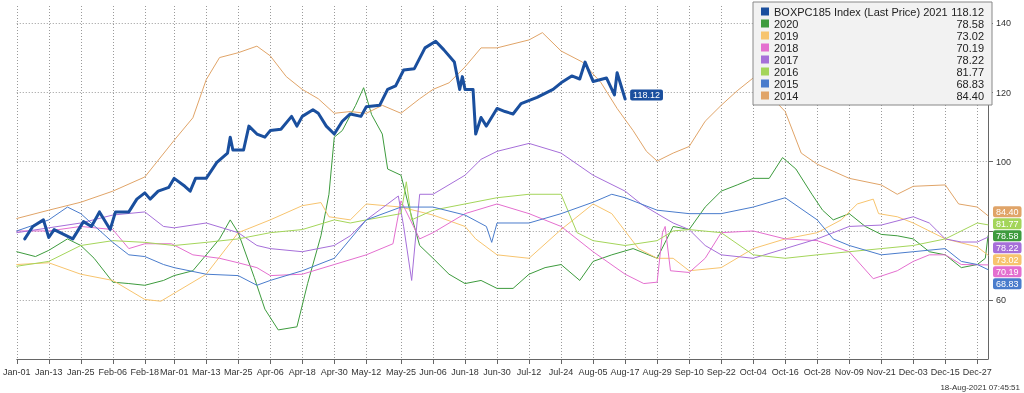 The width and height of the screenshot is (1024, 393). What do you see at coordinates (1004, 23) in the screenshot?
I see `y-tick-label: 140` at bounding box center [1004, 23].